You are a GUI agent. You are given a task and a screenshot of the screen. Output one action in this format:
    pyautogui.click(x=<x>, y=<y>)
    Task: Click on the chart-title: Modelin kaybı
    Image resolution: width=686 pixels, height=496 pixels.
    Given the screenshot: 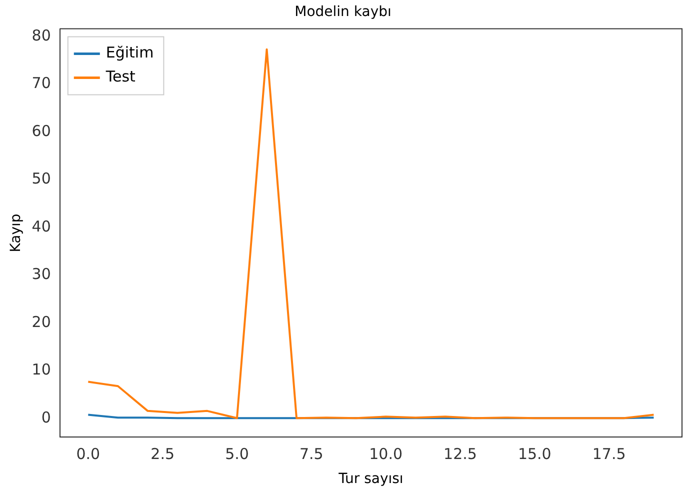 What is the action you would take?
    pyautogui.click(x=343, y=12)
    